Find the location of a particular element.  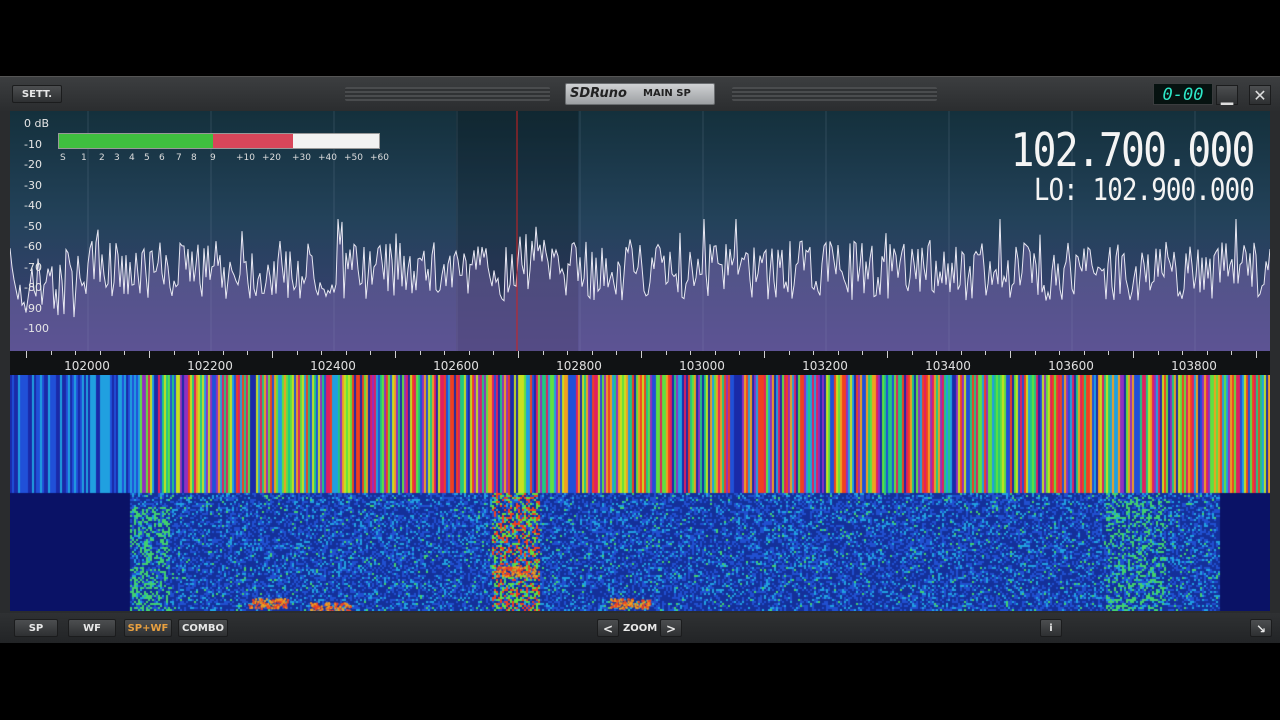

db-label: -90 is located at coordinates (33, 308).